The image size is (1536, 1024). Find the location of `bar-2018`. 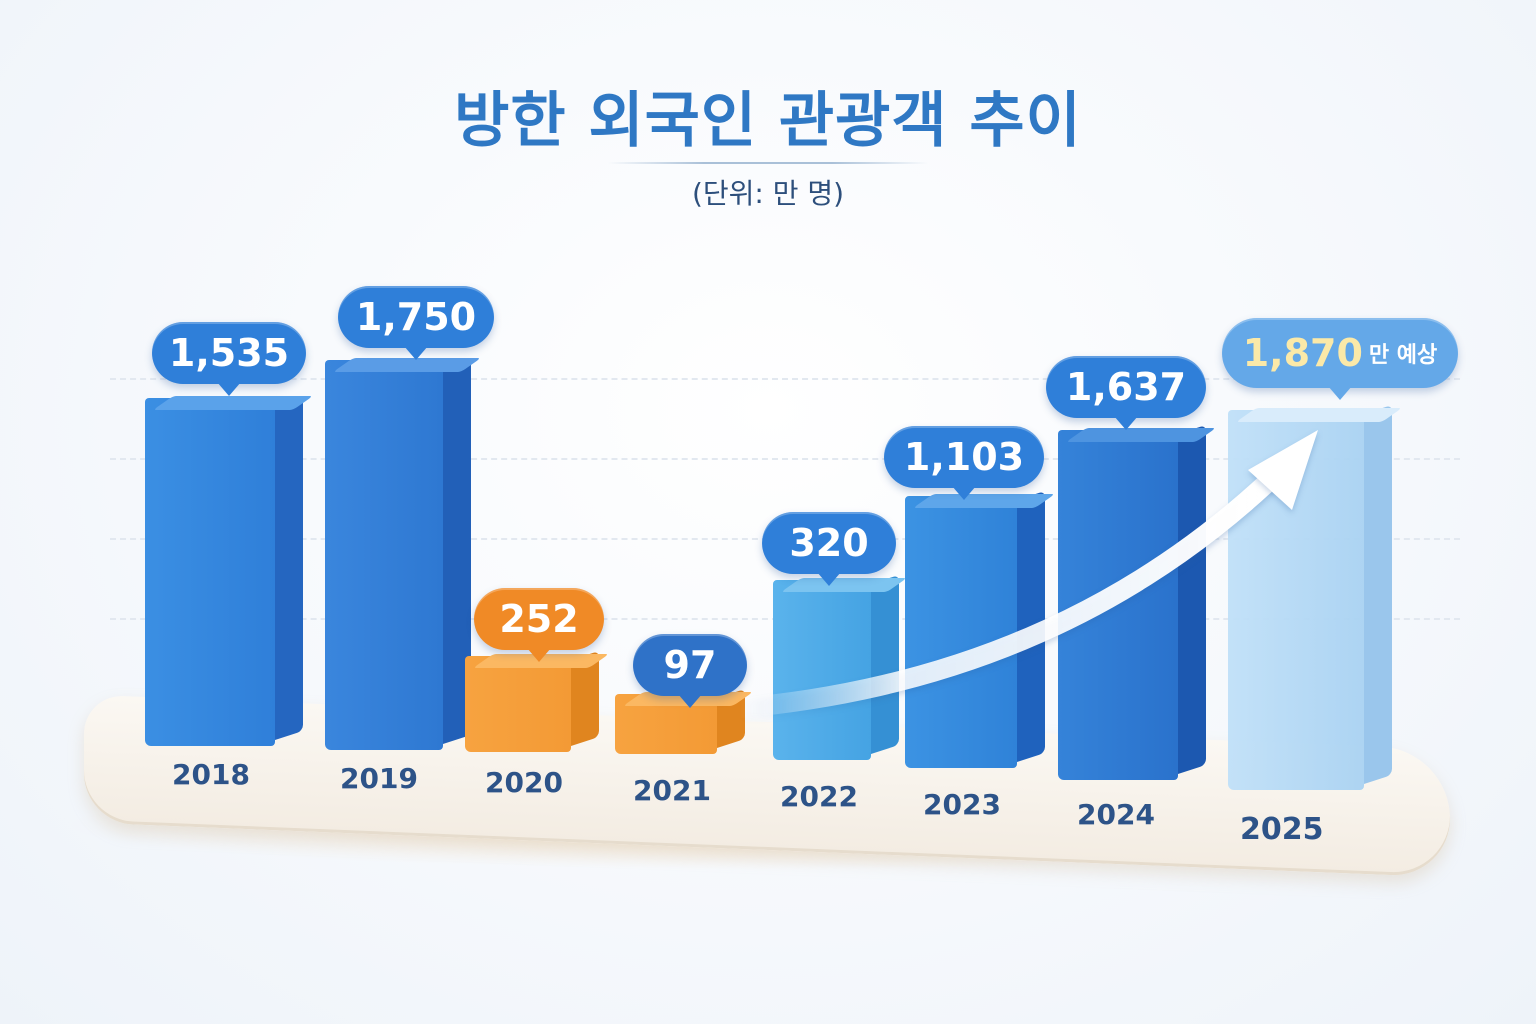

bar-2018 is located at coordinates (229, 570).